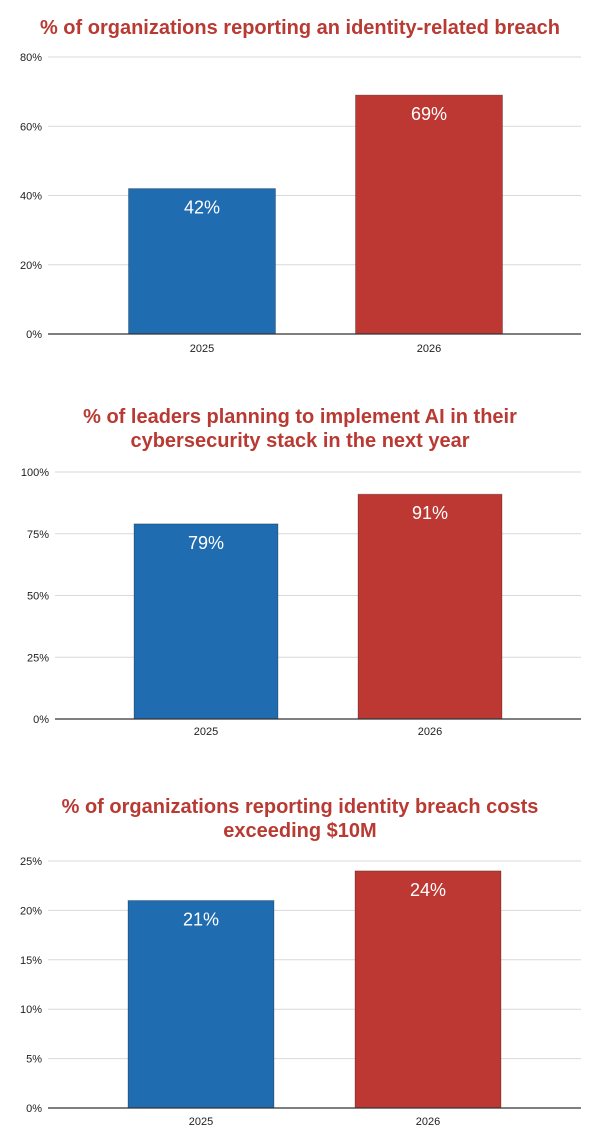 Image resolution: width=600 pixels, height=1141 pixels. Describe the element at coordinates (31, 127) in the screenshot. I see `y-tick-label: 60%` at that location.